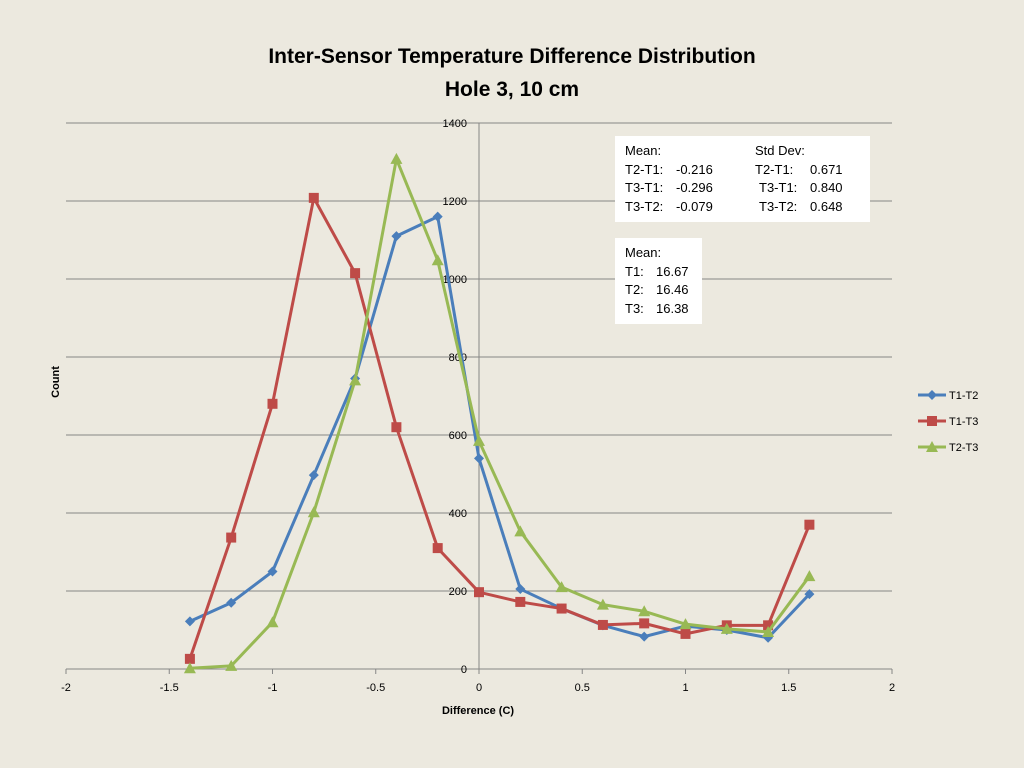  What do you see at coordinates (644, 187) in the screenshot?
I see `mean-label: T3-T1:` at bounding box center [644, 187].